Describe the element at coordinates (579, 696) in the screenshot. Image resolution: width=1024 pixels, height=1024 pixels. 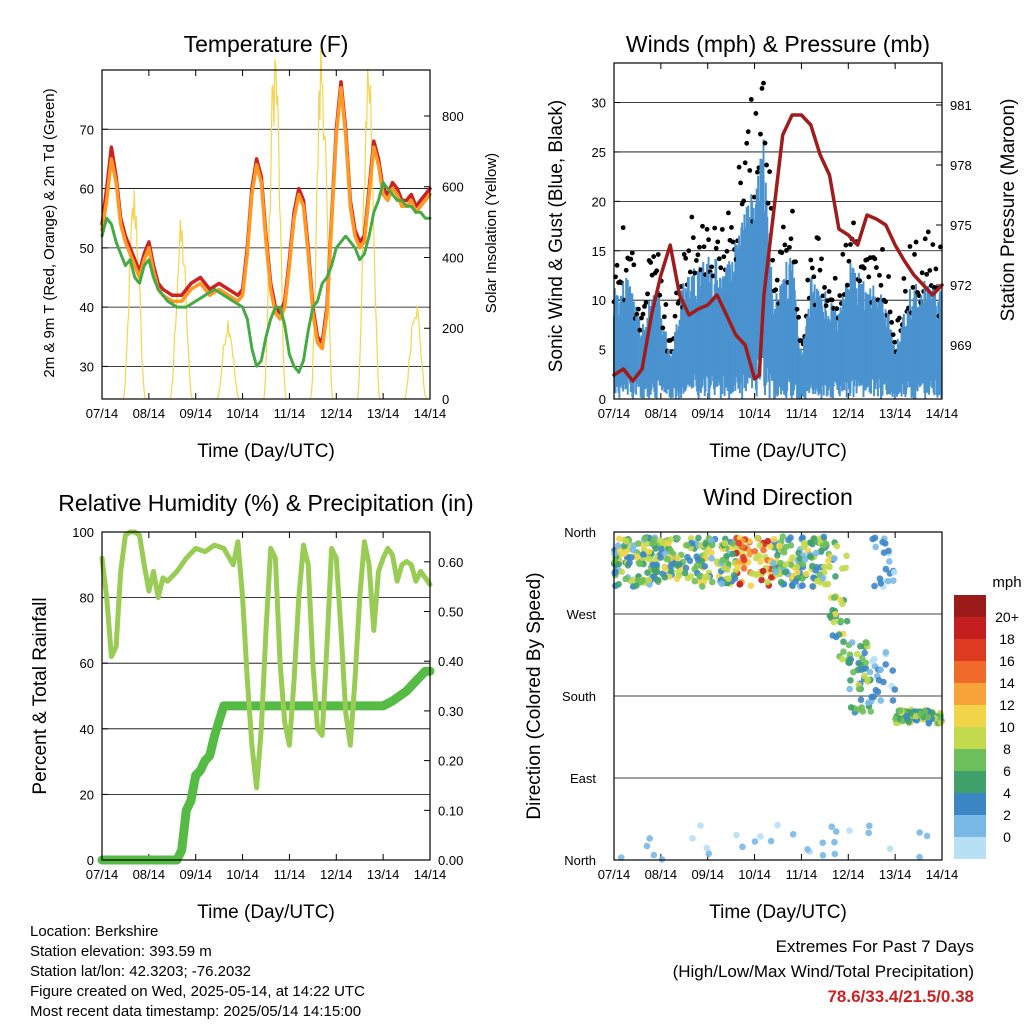
I see `wind-direction-ytick-label: South` at that location.